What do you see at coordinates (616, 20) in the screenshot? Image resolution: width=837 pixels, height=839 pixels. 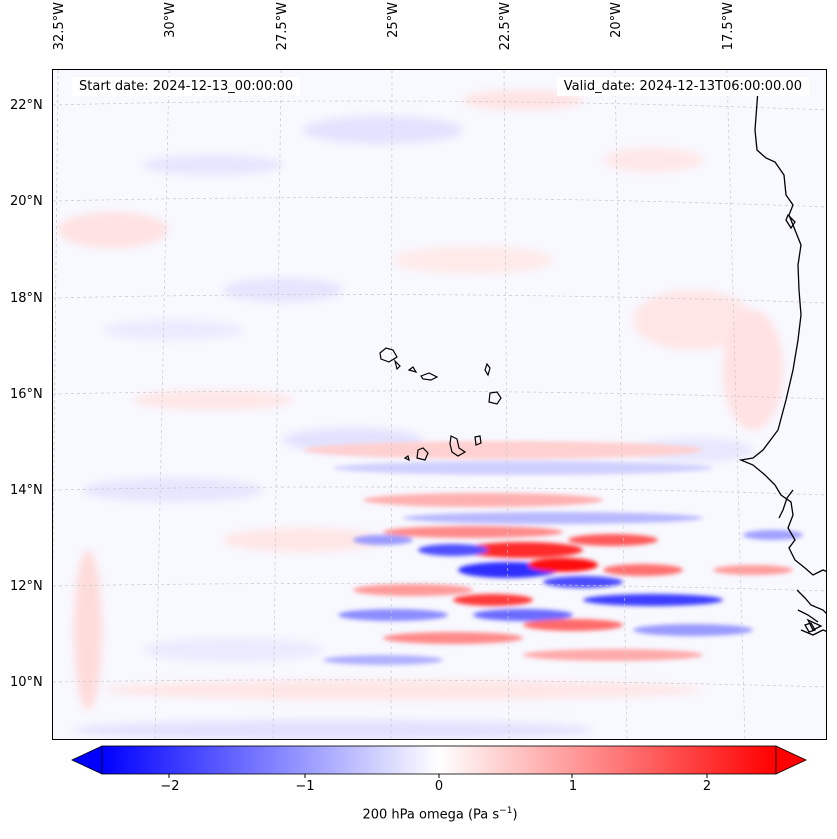 I see `lon-label-20w: 20°W` at bounding box center [616, 20].